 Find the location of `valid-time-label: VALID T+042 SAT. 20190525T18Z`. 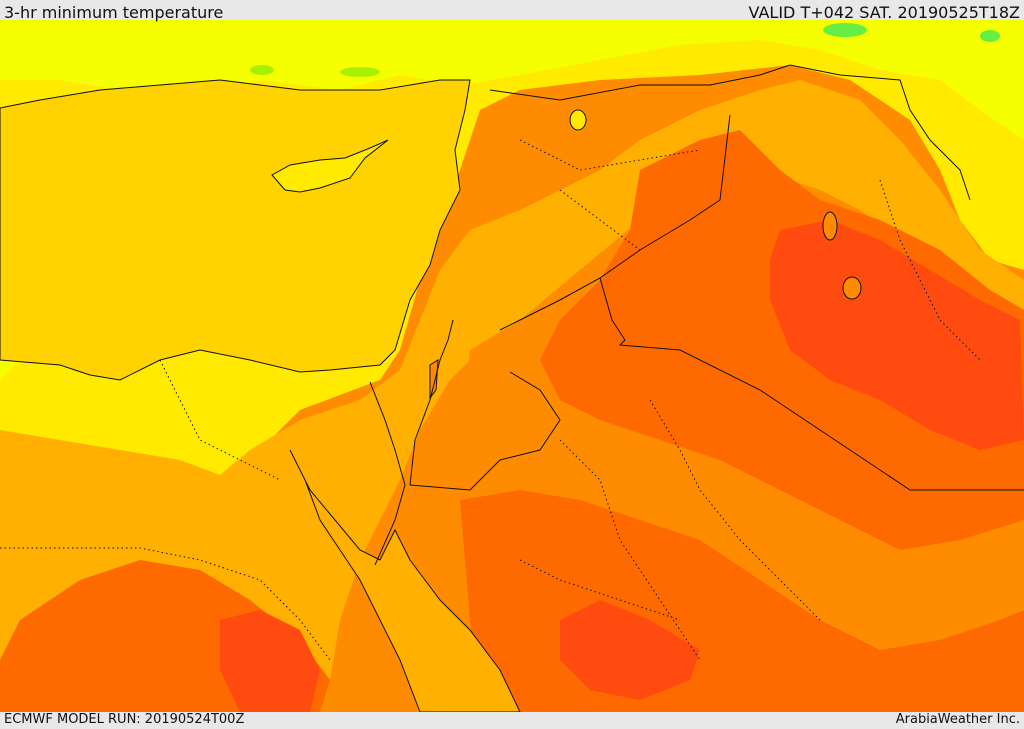

valid-time-label: VALID T+042 SAT. 20190525T18Z is located at coordinates (884, 12).